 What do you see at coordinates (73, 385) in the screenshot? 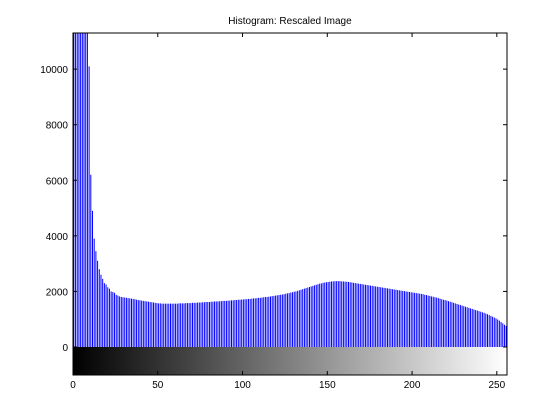
I see `x-tick-label: 0` at bounding box center [73, 385].